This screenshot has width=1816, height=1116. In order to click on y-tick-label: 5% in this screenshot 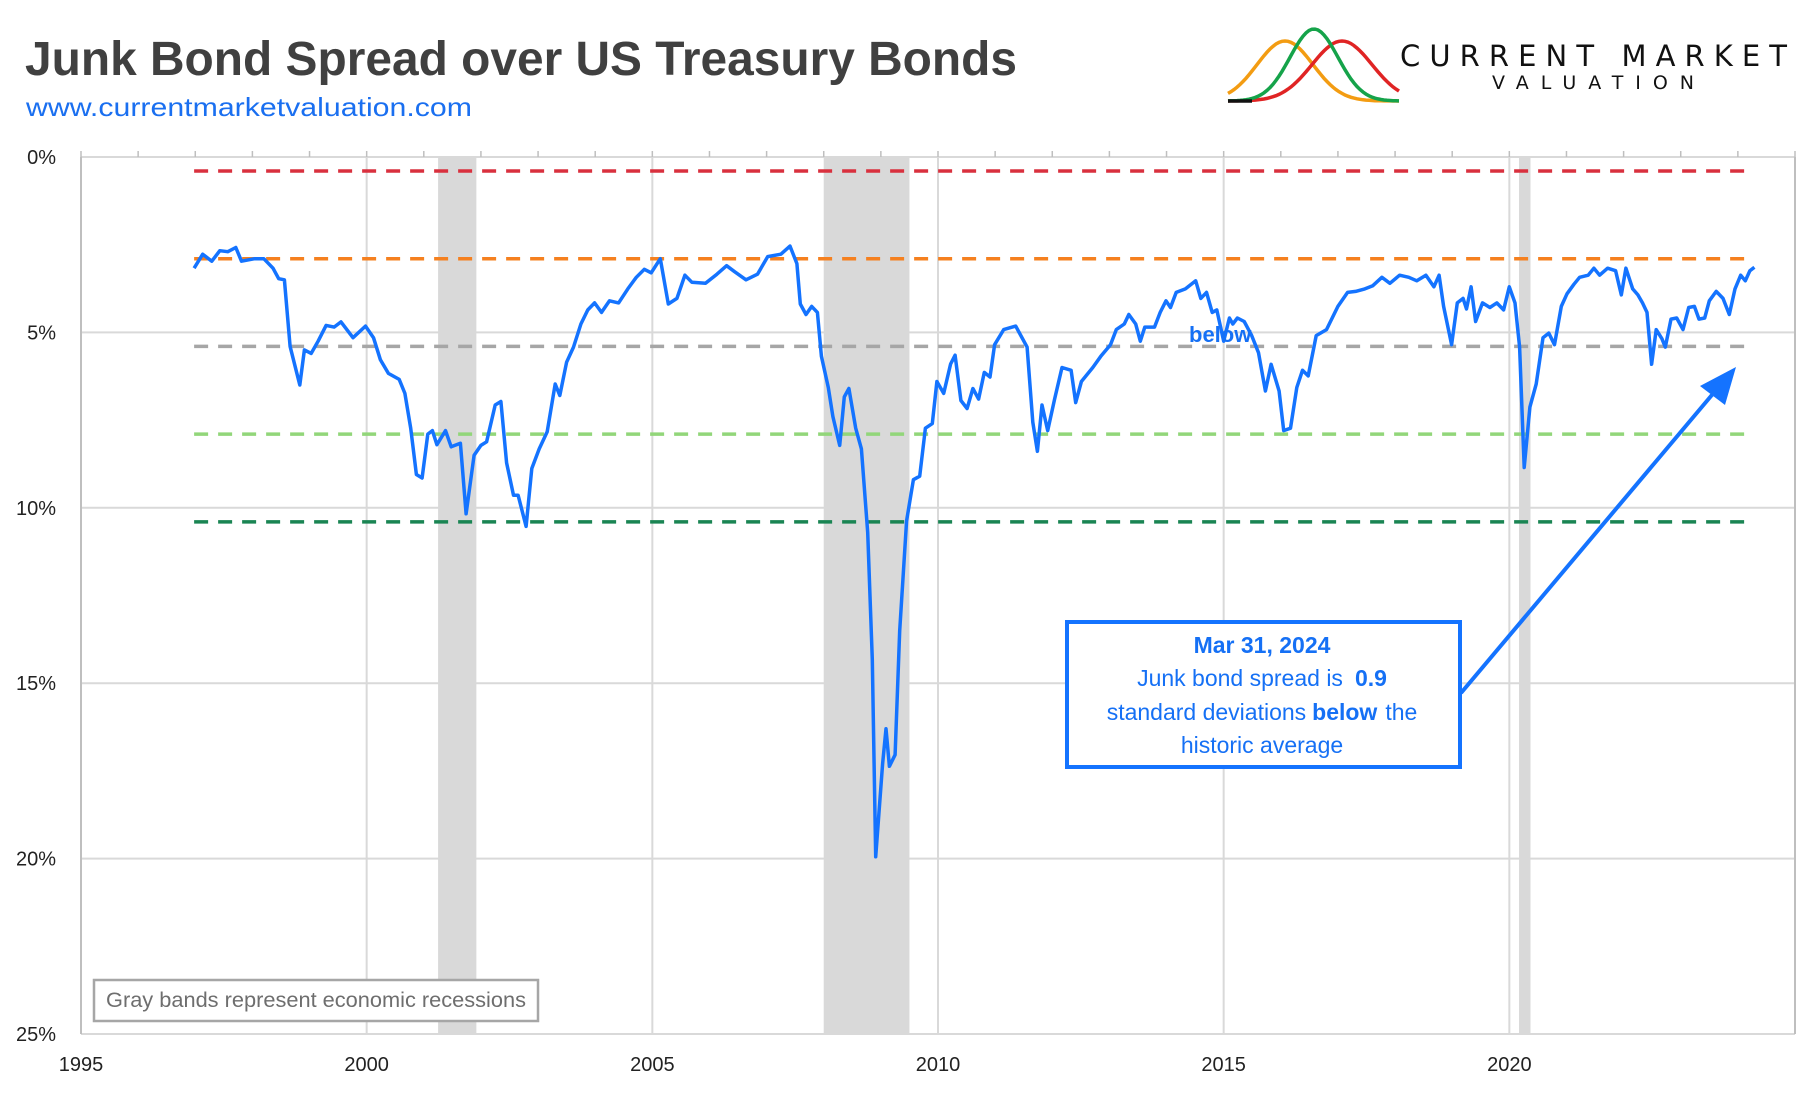, I will do `click(41, 333)`.